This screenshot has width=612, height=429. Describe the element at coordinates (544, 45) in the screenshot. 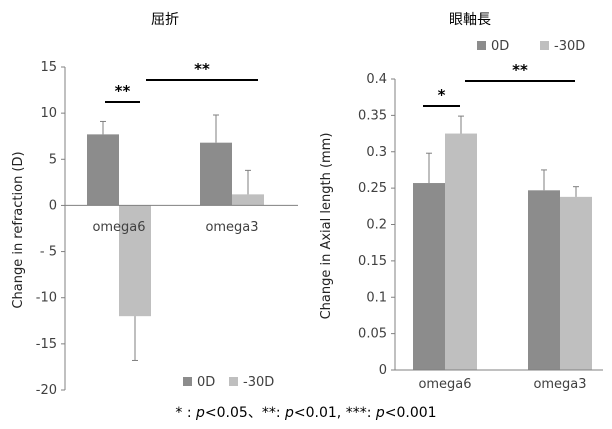

I see `right-legend-swatch--30D` at that location.